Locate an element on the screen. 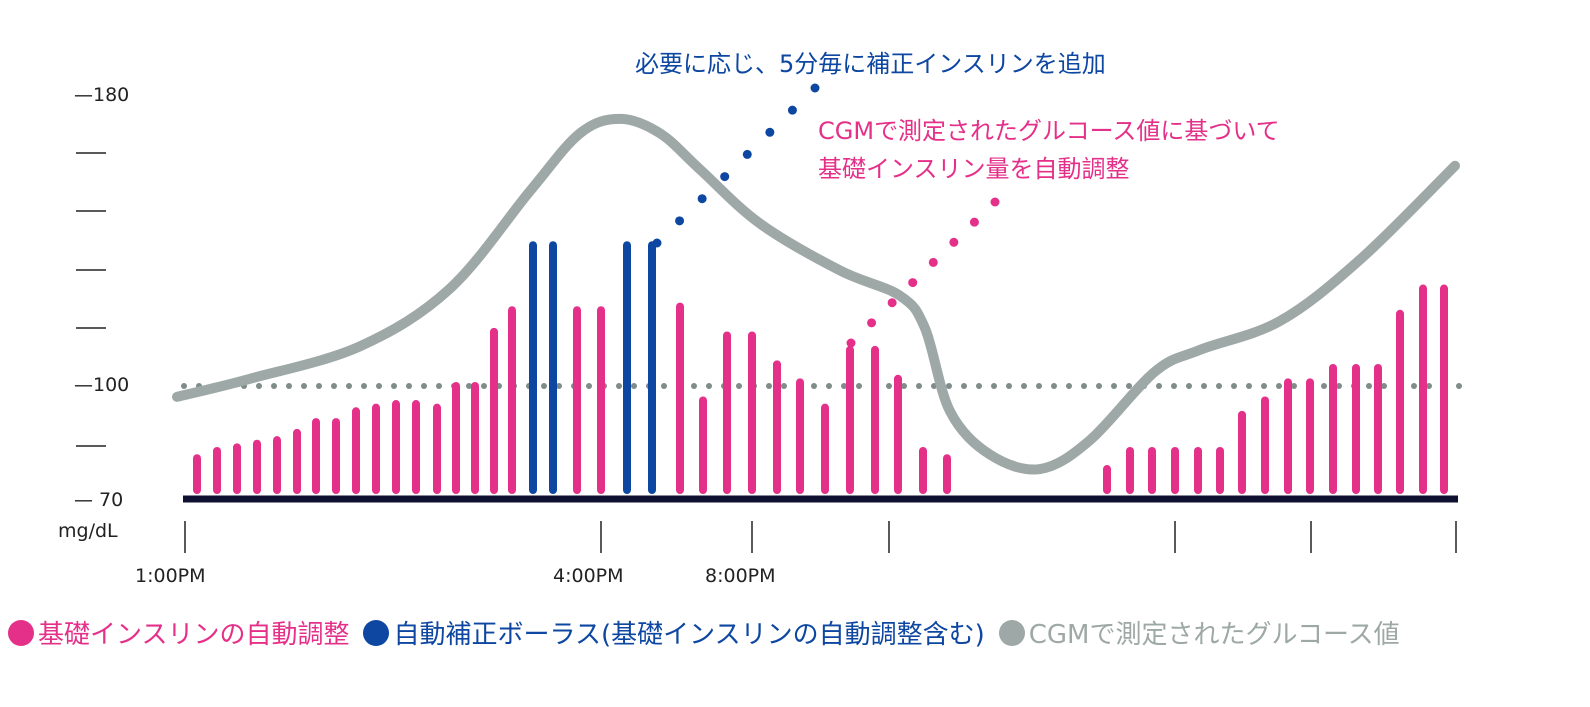 Image resolution: width=1590 pixels, height=707 pixels. legend-item-cgm: CGMで測定されたグルコース値 is located at coordinates (1199, 632).